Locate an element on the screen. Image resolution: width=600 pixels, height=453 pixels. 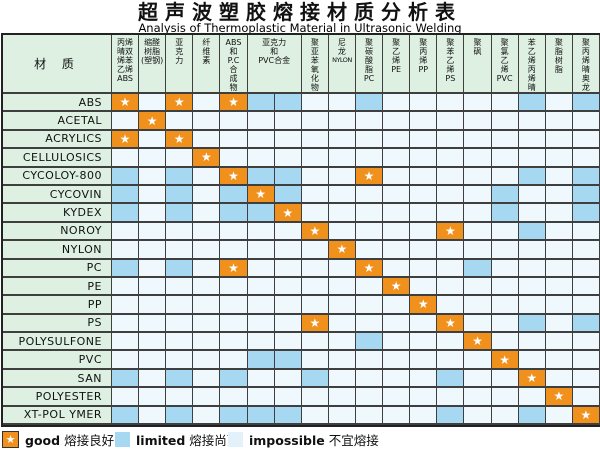
column-header-line: PC is located at coordinates (369, 78).